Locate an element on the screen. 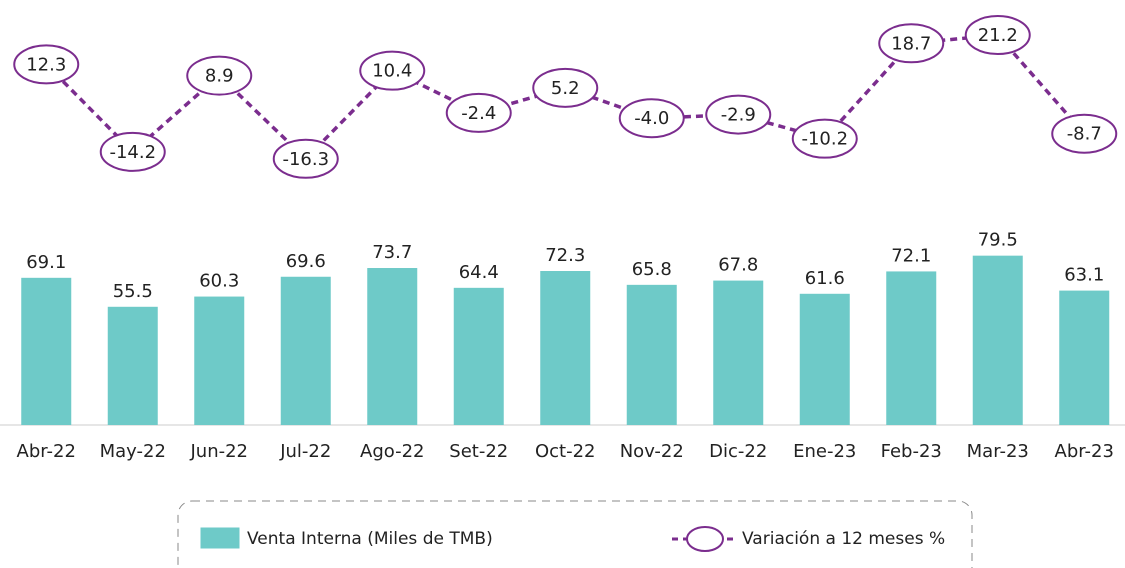 This screenshot has height=568, width=1125. legend-marker-icon is located at coordinates (705, 539).